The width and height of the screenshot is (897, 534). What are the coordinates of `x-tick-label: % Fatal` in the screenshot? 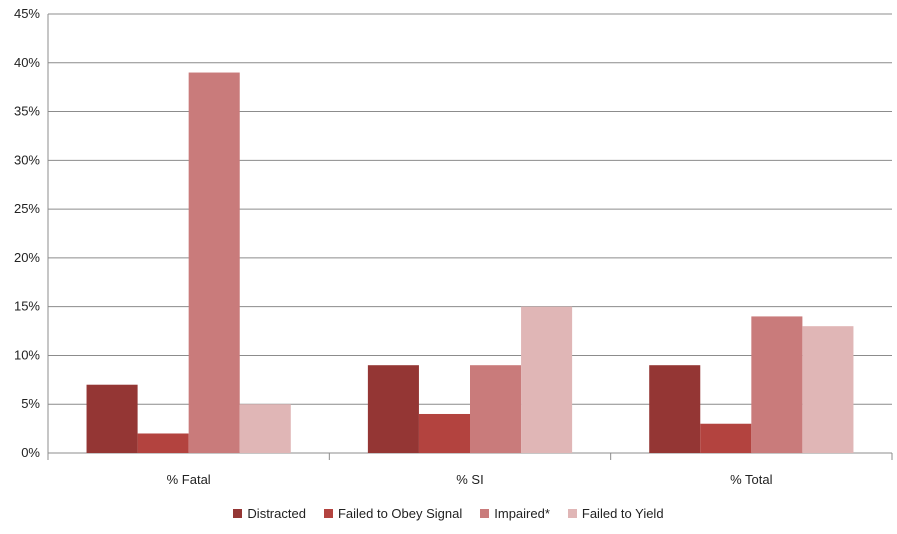 It's located at (189, 479).